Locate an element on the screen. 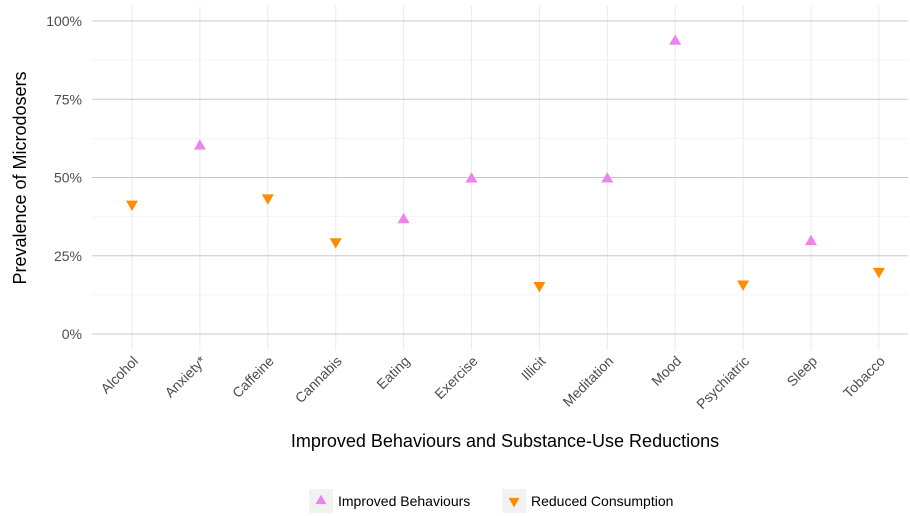  x-tick-label-illicit: Illicit is located at coordinates (533, 368).